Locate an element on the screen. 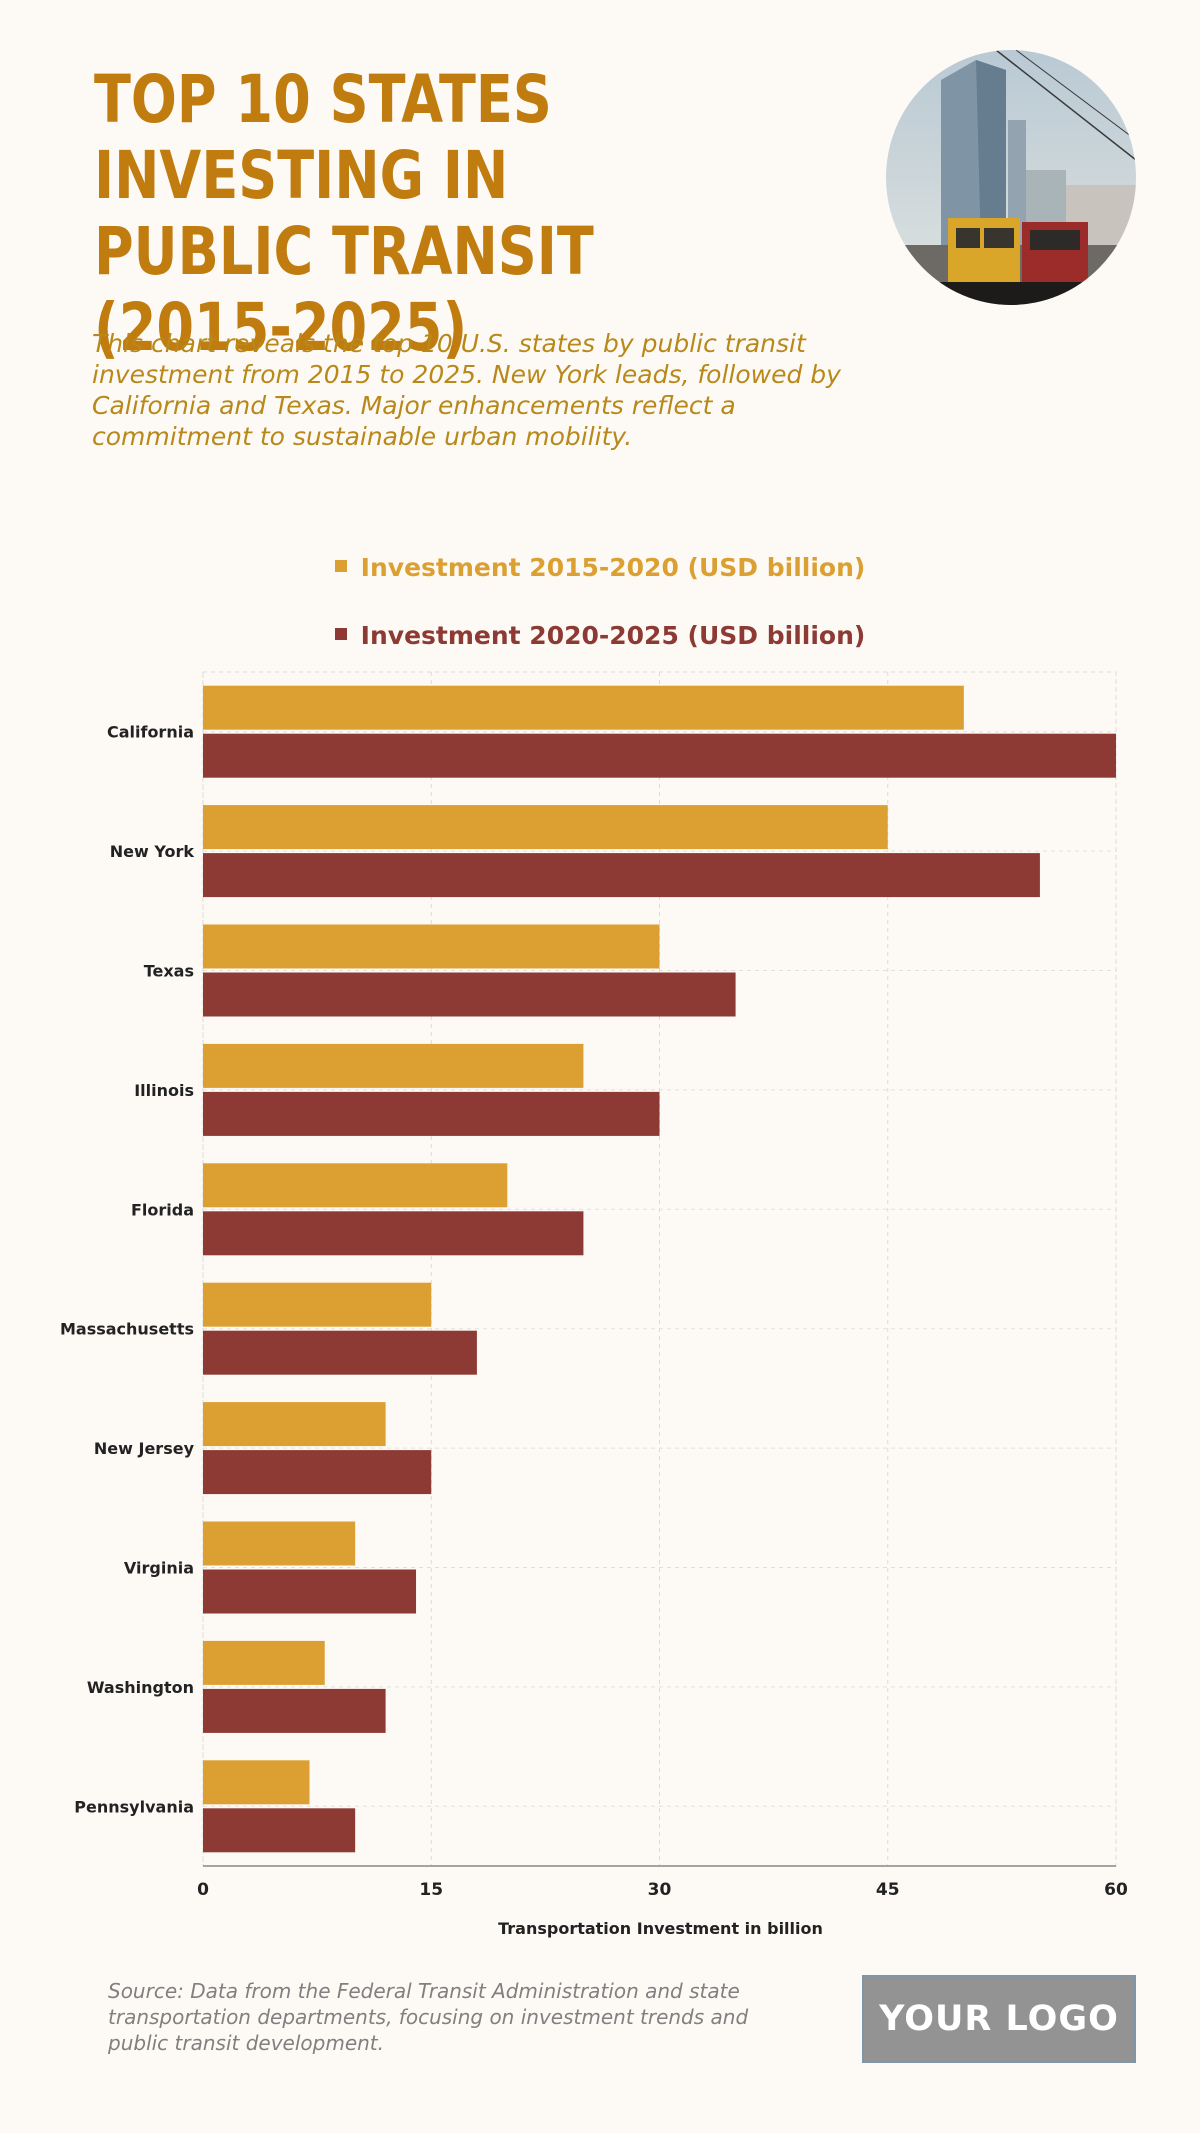 This screenshot has width=1200, height=2133. legend-label-series-1: Investment 2015-2020 (USD billion) is located at coordinates (613, 567).